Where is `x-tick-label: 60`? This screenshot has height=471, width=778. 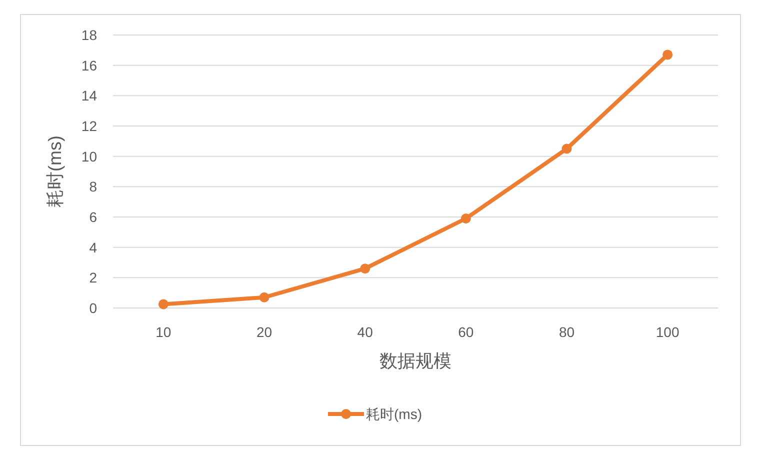
x-tick-label: 60 is located at coordinates (466, 332).